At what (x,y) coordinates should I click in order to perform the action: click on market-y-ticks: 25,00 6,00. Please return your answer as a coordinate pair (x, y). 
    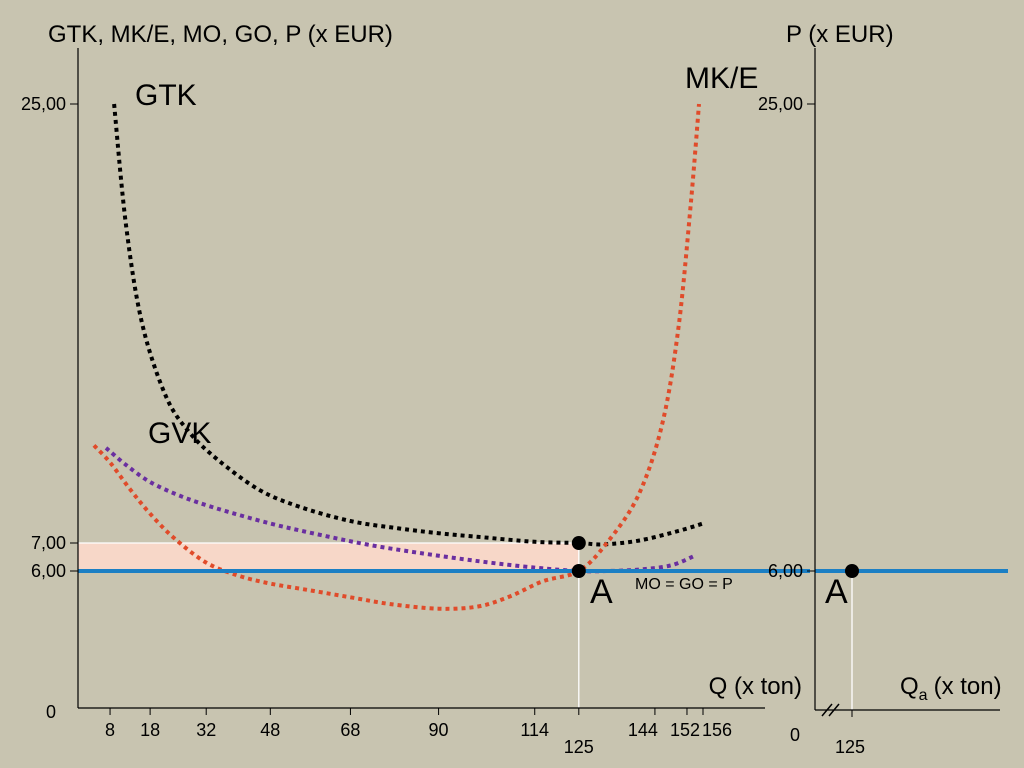
    Looking at the image, I should click on (786, 337).